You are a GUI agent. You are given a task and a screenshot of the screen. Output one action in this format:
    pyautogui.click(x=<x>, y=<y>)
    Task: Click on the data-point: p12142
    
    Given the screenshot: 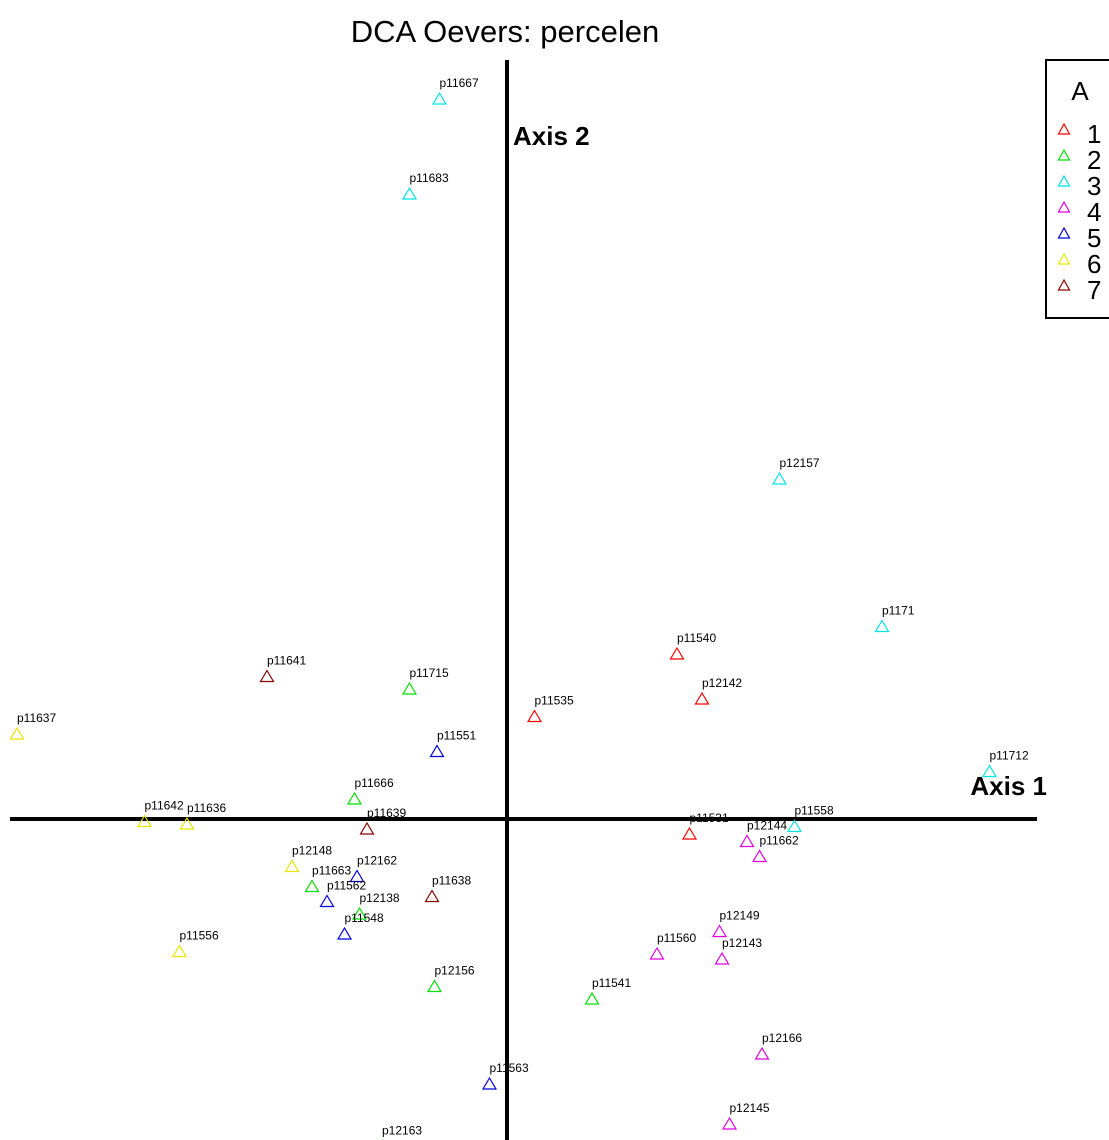 What is the action you would take?
    pyautogui.click(x=718, y=690)
    